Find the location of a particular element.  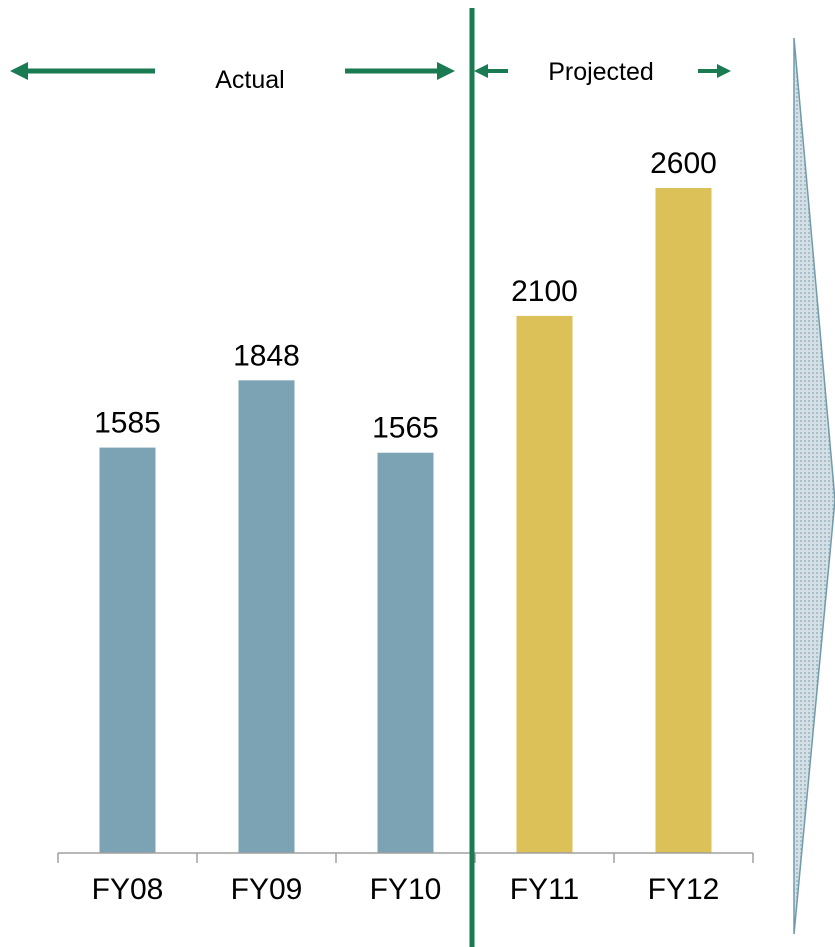

actual-section-label: Actual is located at coordinates (249, 80).